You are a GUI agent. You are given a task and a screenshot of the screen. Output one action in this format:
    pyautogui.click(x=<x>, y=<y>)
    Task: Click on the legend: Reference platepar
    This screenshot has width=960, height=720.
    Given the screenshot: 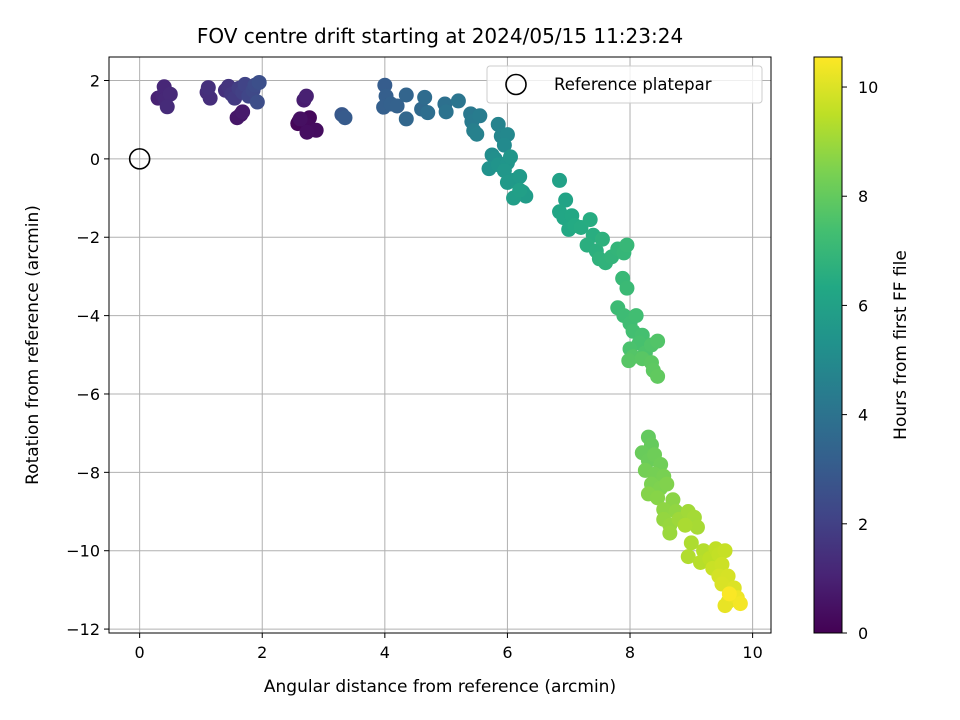 What is the action you would take?
    pyautogui.click(x=624, y=84)
    